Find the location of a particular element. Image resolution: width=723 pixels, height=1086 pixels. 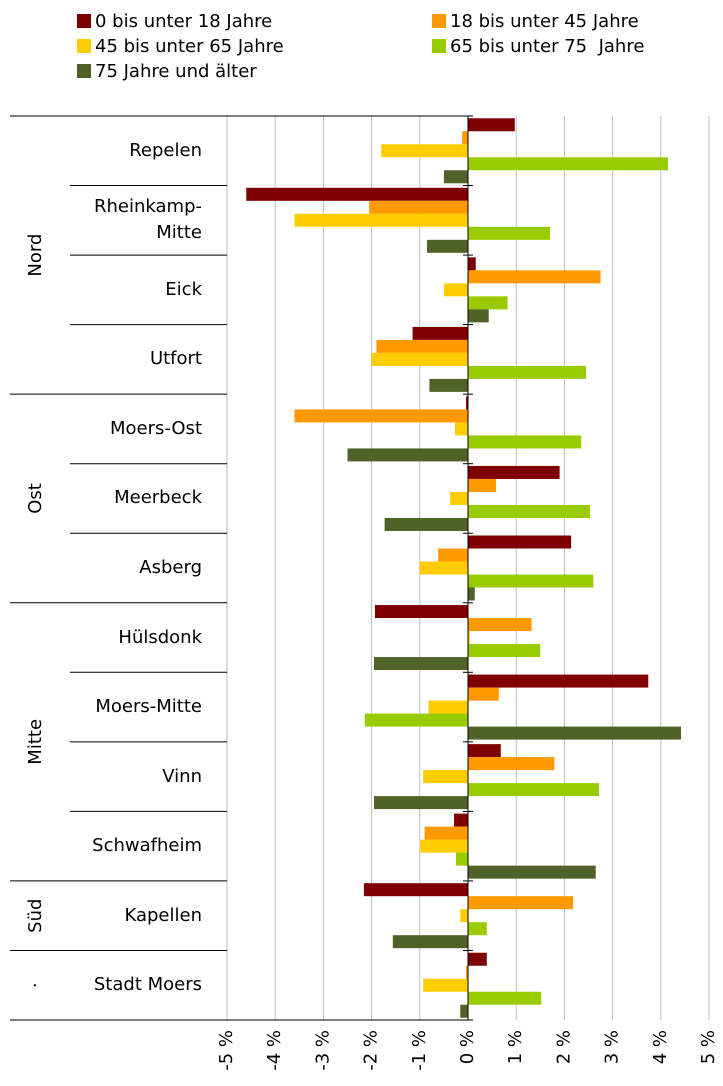

legend-label: 75 Jahre und älter is located at coordinates (176, 71).